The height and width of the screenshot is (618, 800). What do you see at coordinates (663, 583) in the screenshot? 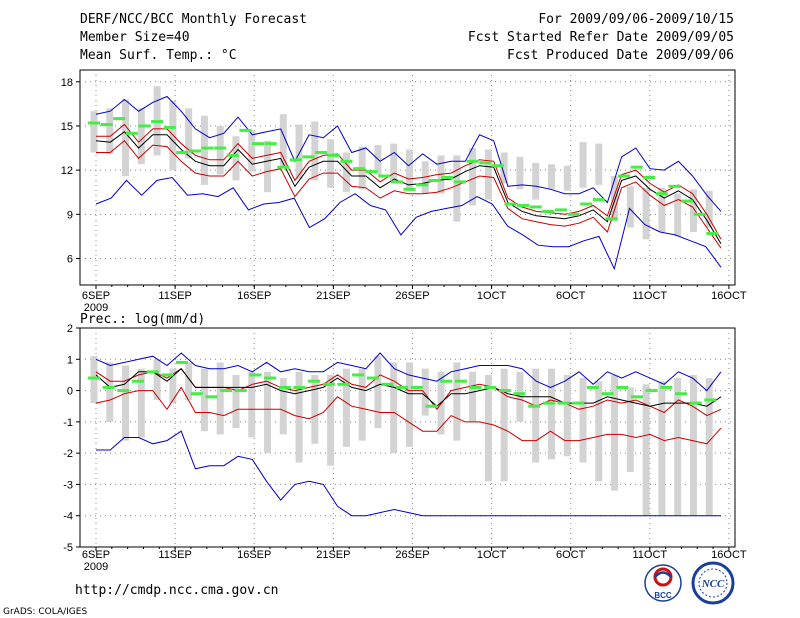
I see `bcc-logo: BCC` at bounding box center [663, 583].